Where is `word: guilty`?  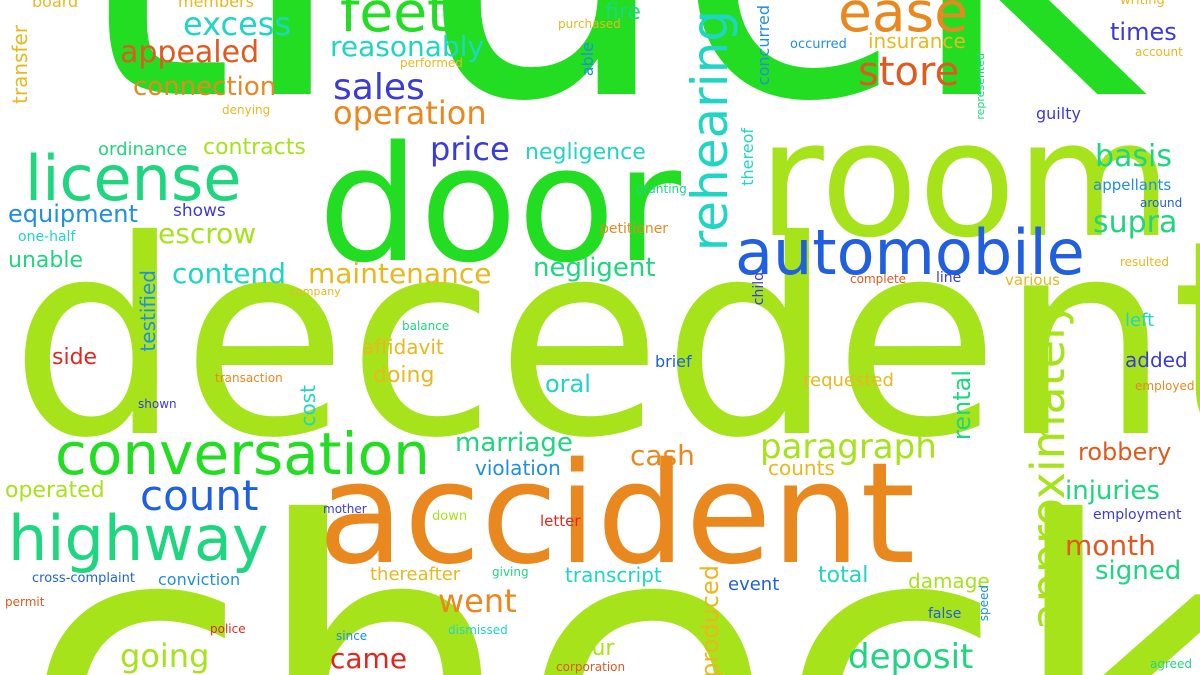
word: guilty is located at coordinates (1058, 113).